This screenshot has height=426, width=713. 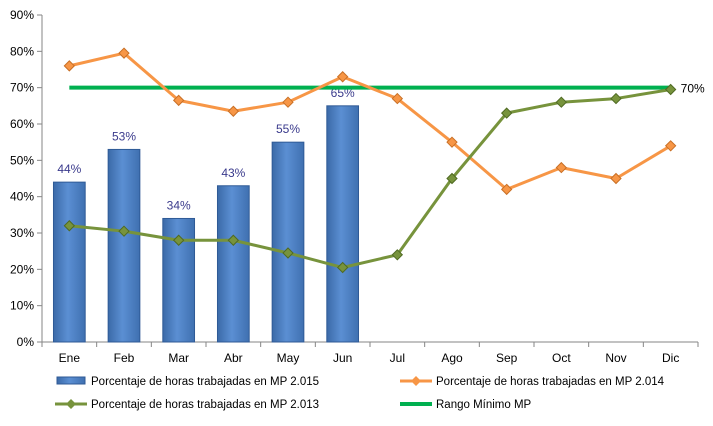 I want to click on x-tick-label: Mar, so click(x=178, y=358).